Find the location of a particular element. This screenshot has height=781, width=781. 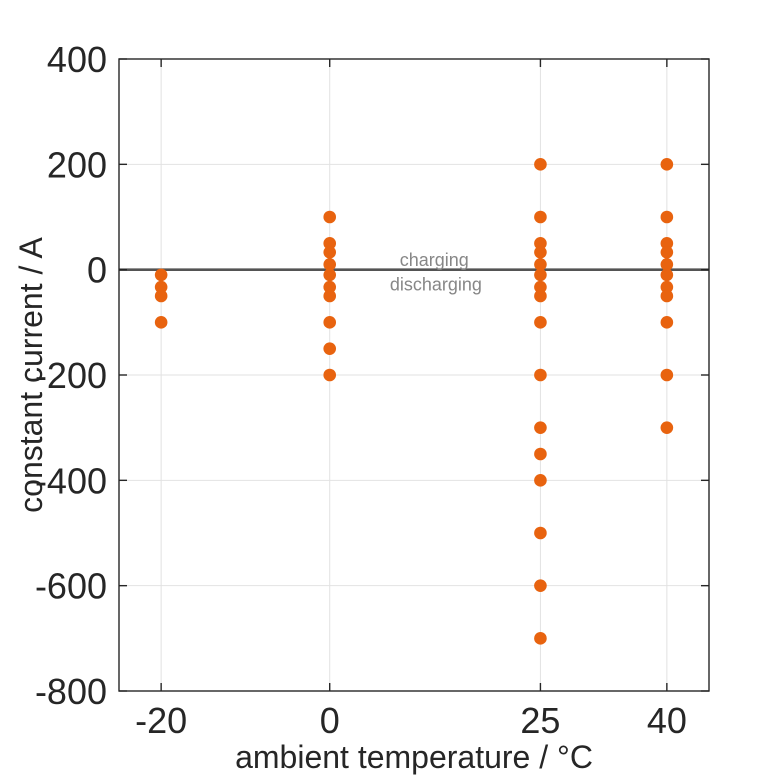

x-tick-label: 40 is located at coordinates (667, 720).